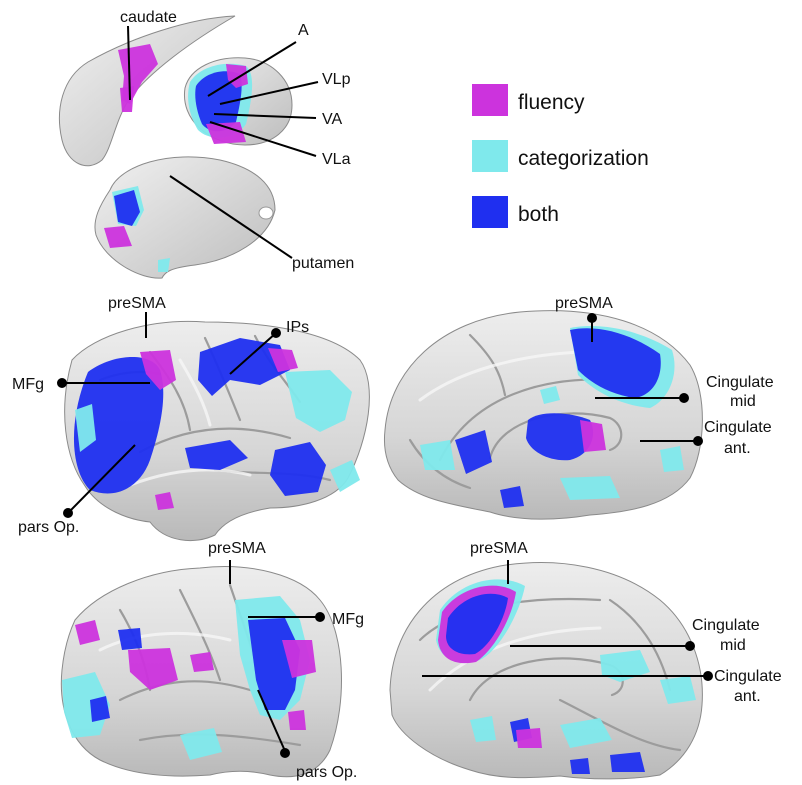 This screenshot has height=785, width=802. I want to click on legend-swatch-categorization, so click(490, 156).